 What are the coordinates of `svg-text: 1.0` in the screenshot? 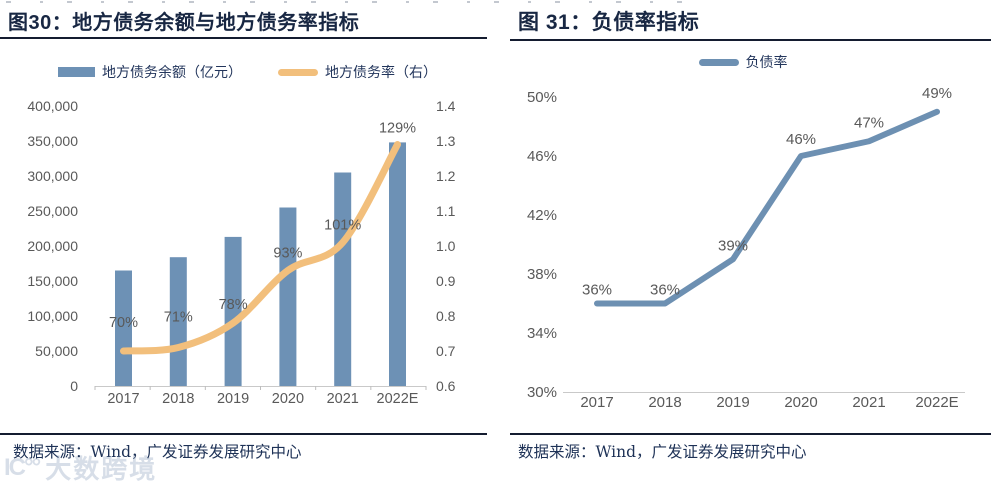 It's located at (446, 246).